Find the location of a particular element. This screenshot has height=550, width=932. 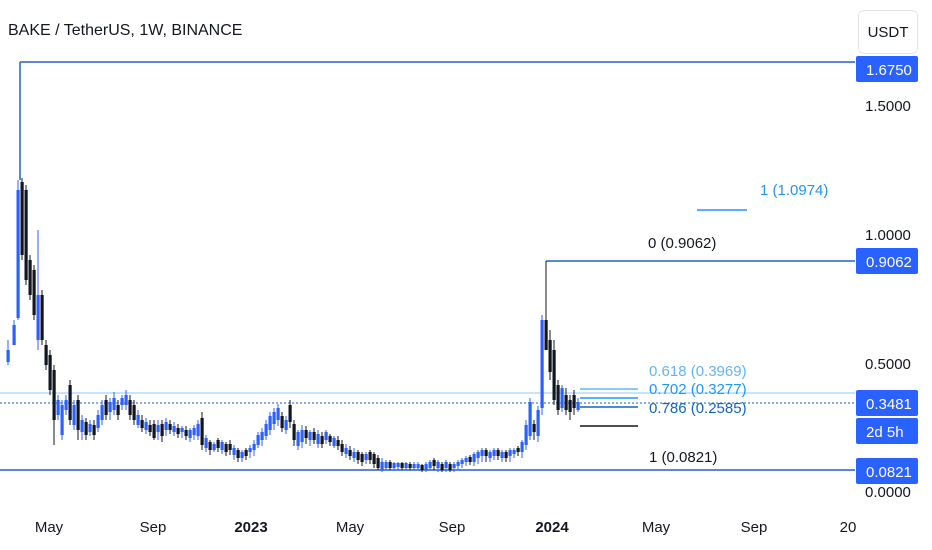

y-tick-label: 0.5000 is located at coordinates (888, 364).